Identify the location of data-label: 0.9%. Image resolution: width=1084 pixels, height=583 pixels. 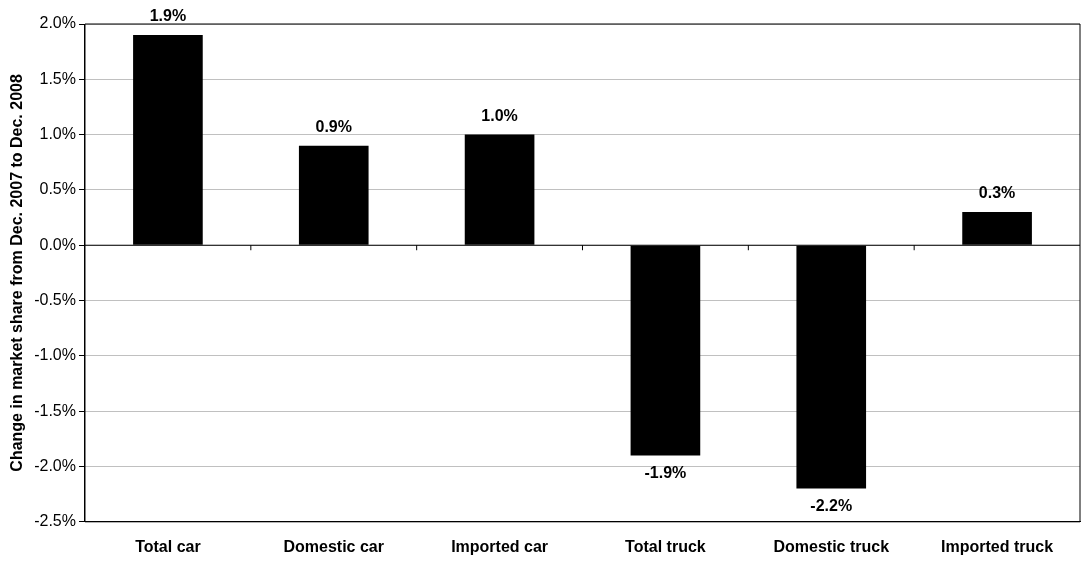
(333, 127).